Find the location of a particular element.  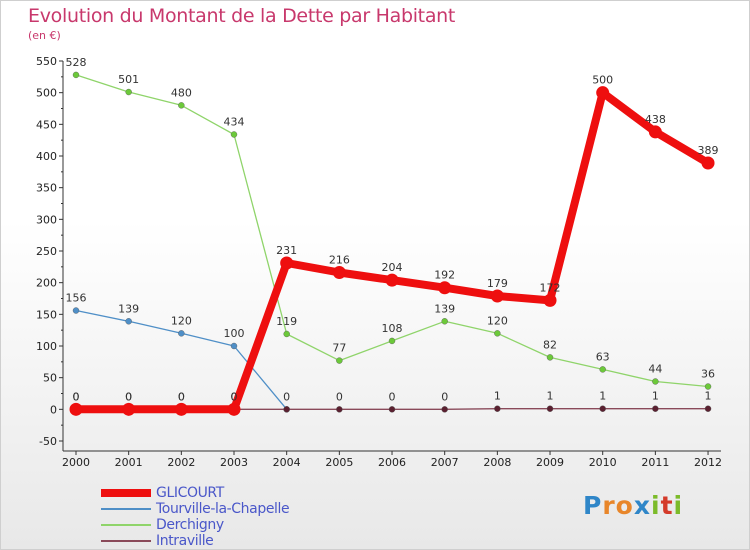

data-label-derchigny: 119 is located at coordinates (286, 321).